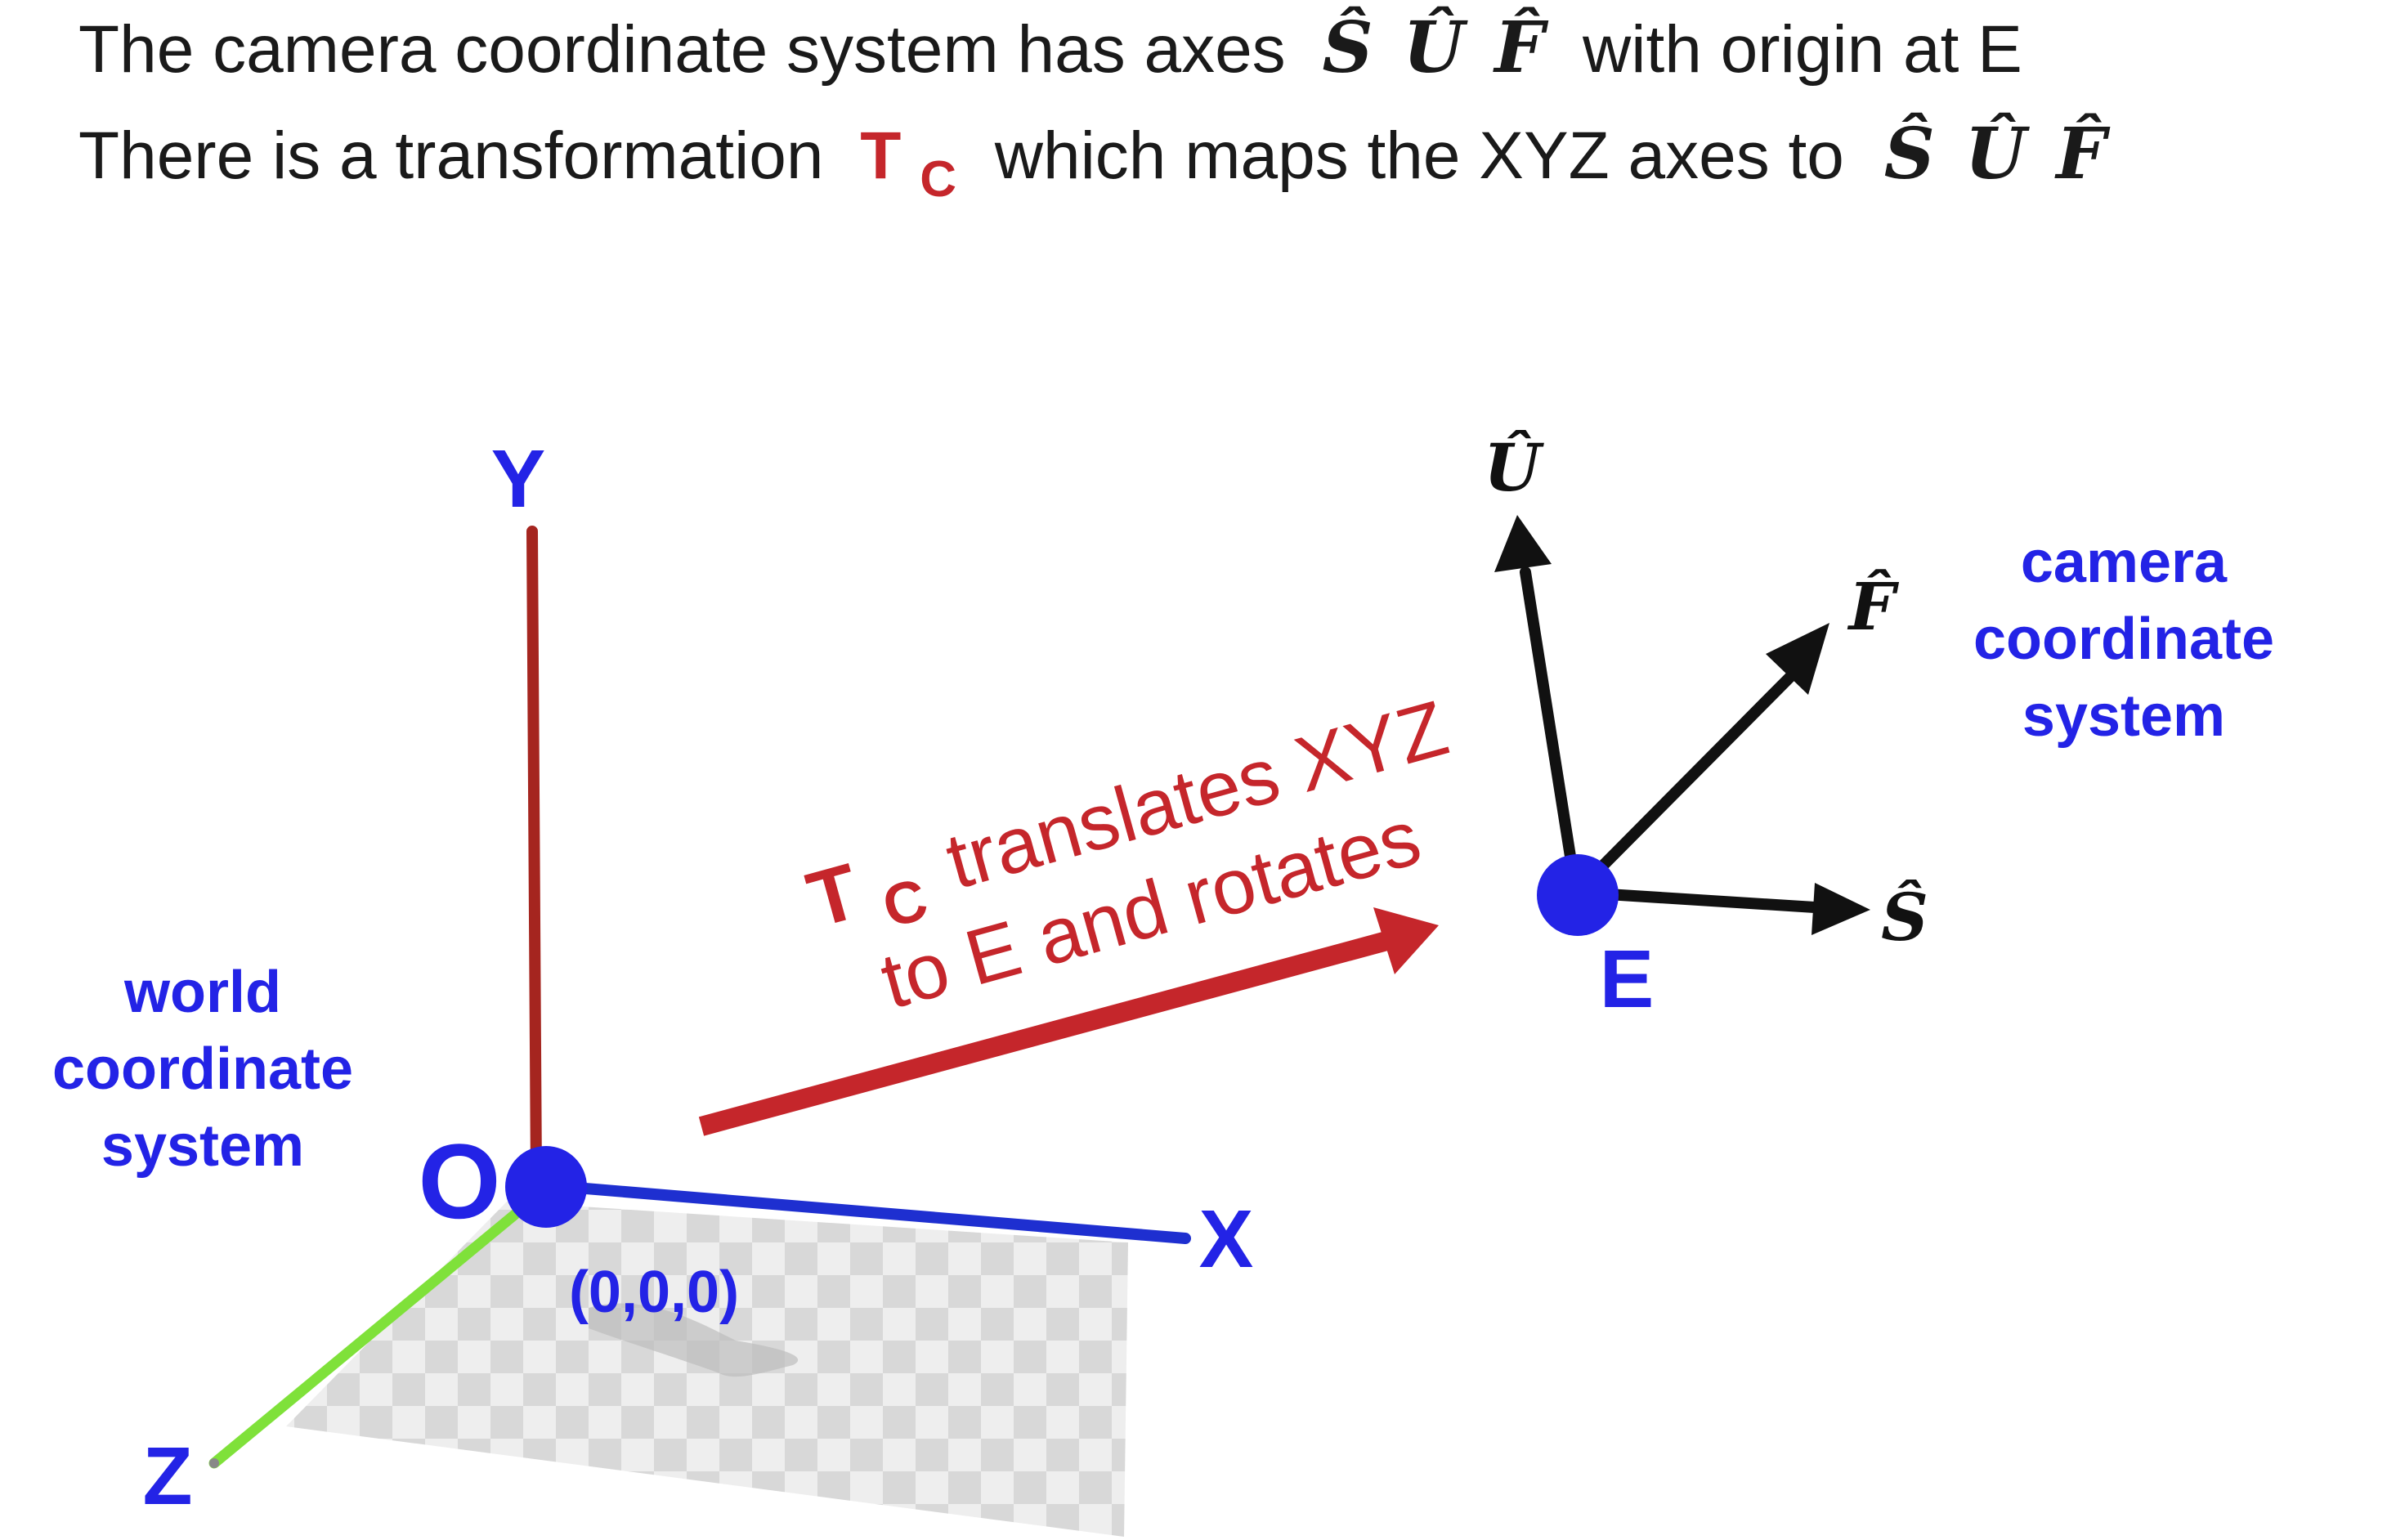 The width and height of the screenshot is (2387, 1540). I want to click on axis-label-y: Y, so click(518, 479).